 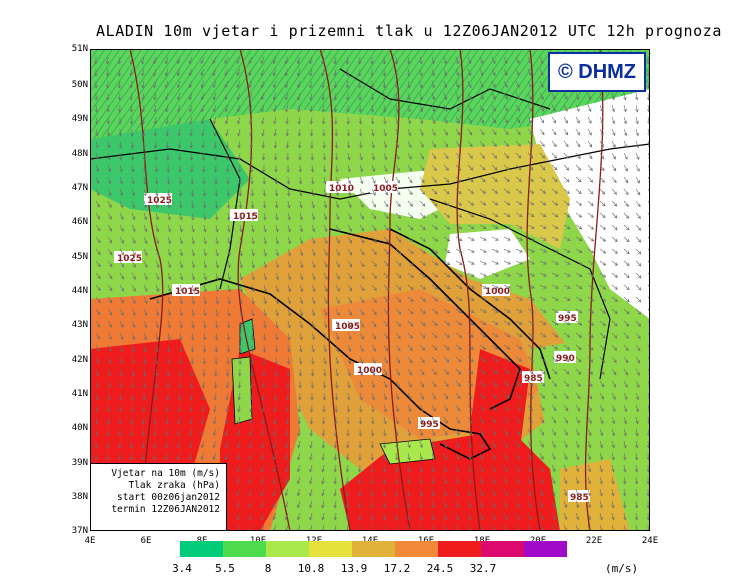 What do you see at coordinates (590, 204) in the screenshot?
I see `calm-area-east` at bounding box center [590, 204].